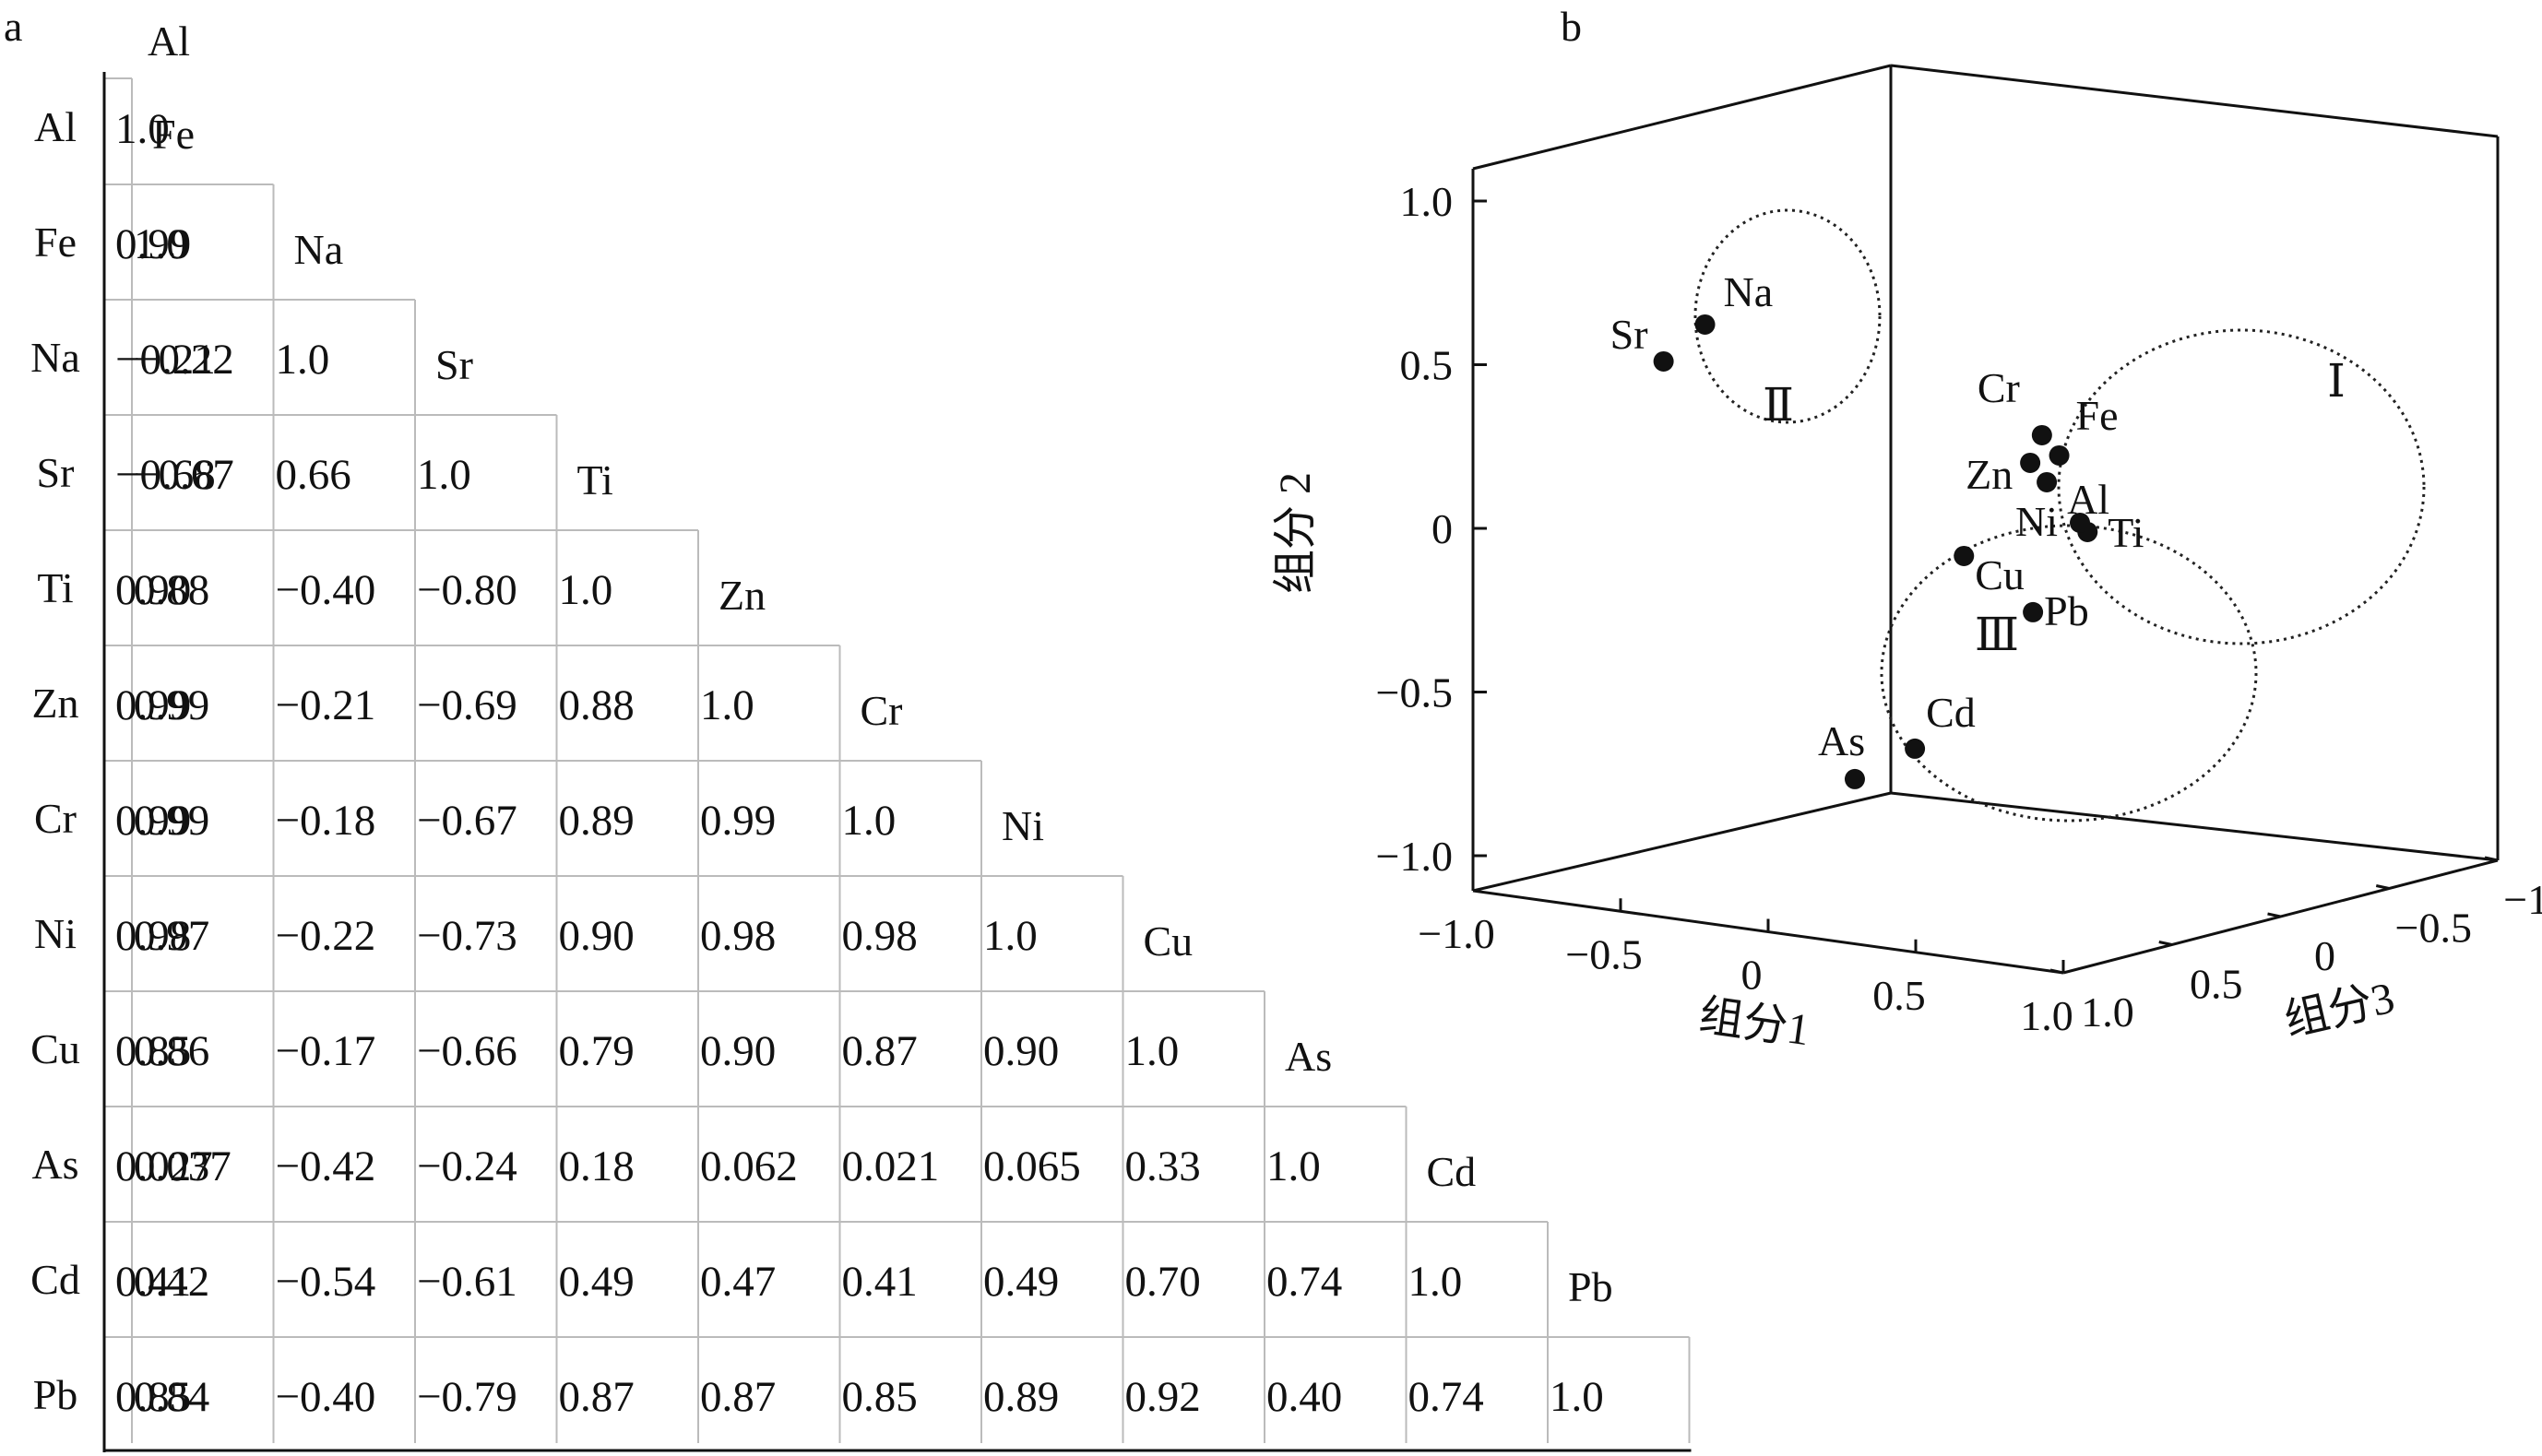 The height and width of the screenshot is (1456, 2542). Describe the element at coordinates (1854, 778) in the screenshot. I see `point-as` at that location.